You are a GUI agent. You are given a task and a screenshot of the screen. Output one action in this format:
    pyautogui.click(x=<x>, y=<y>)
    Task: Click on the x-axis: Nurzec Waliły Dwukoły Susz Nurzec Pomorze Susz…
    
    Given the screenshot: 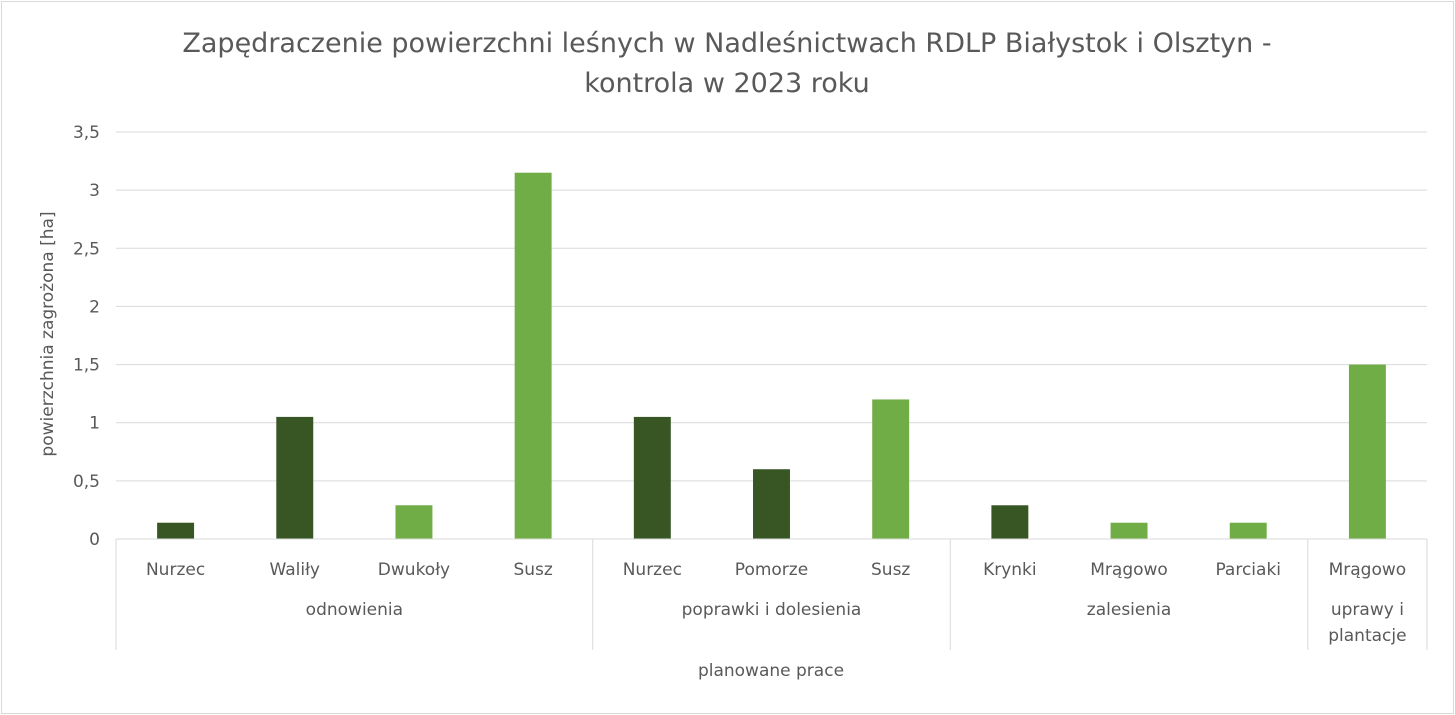 What is the action you would take?
    pyautogui.click(x=771, y=594)
    